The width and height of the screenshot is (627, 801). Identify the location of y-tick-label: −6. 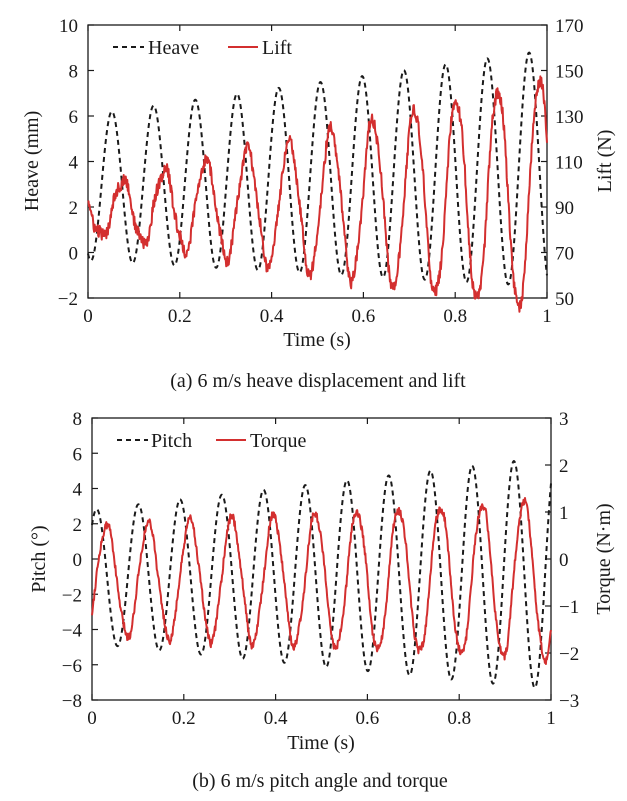
(72, 666).